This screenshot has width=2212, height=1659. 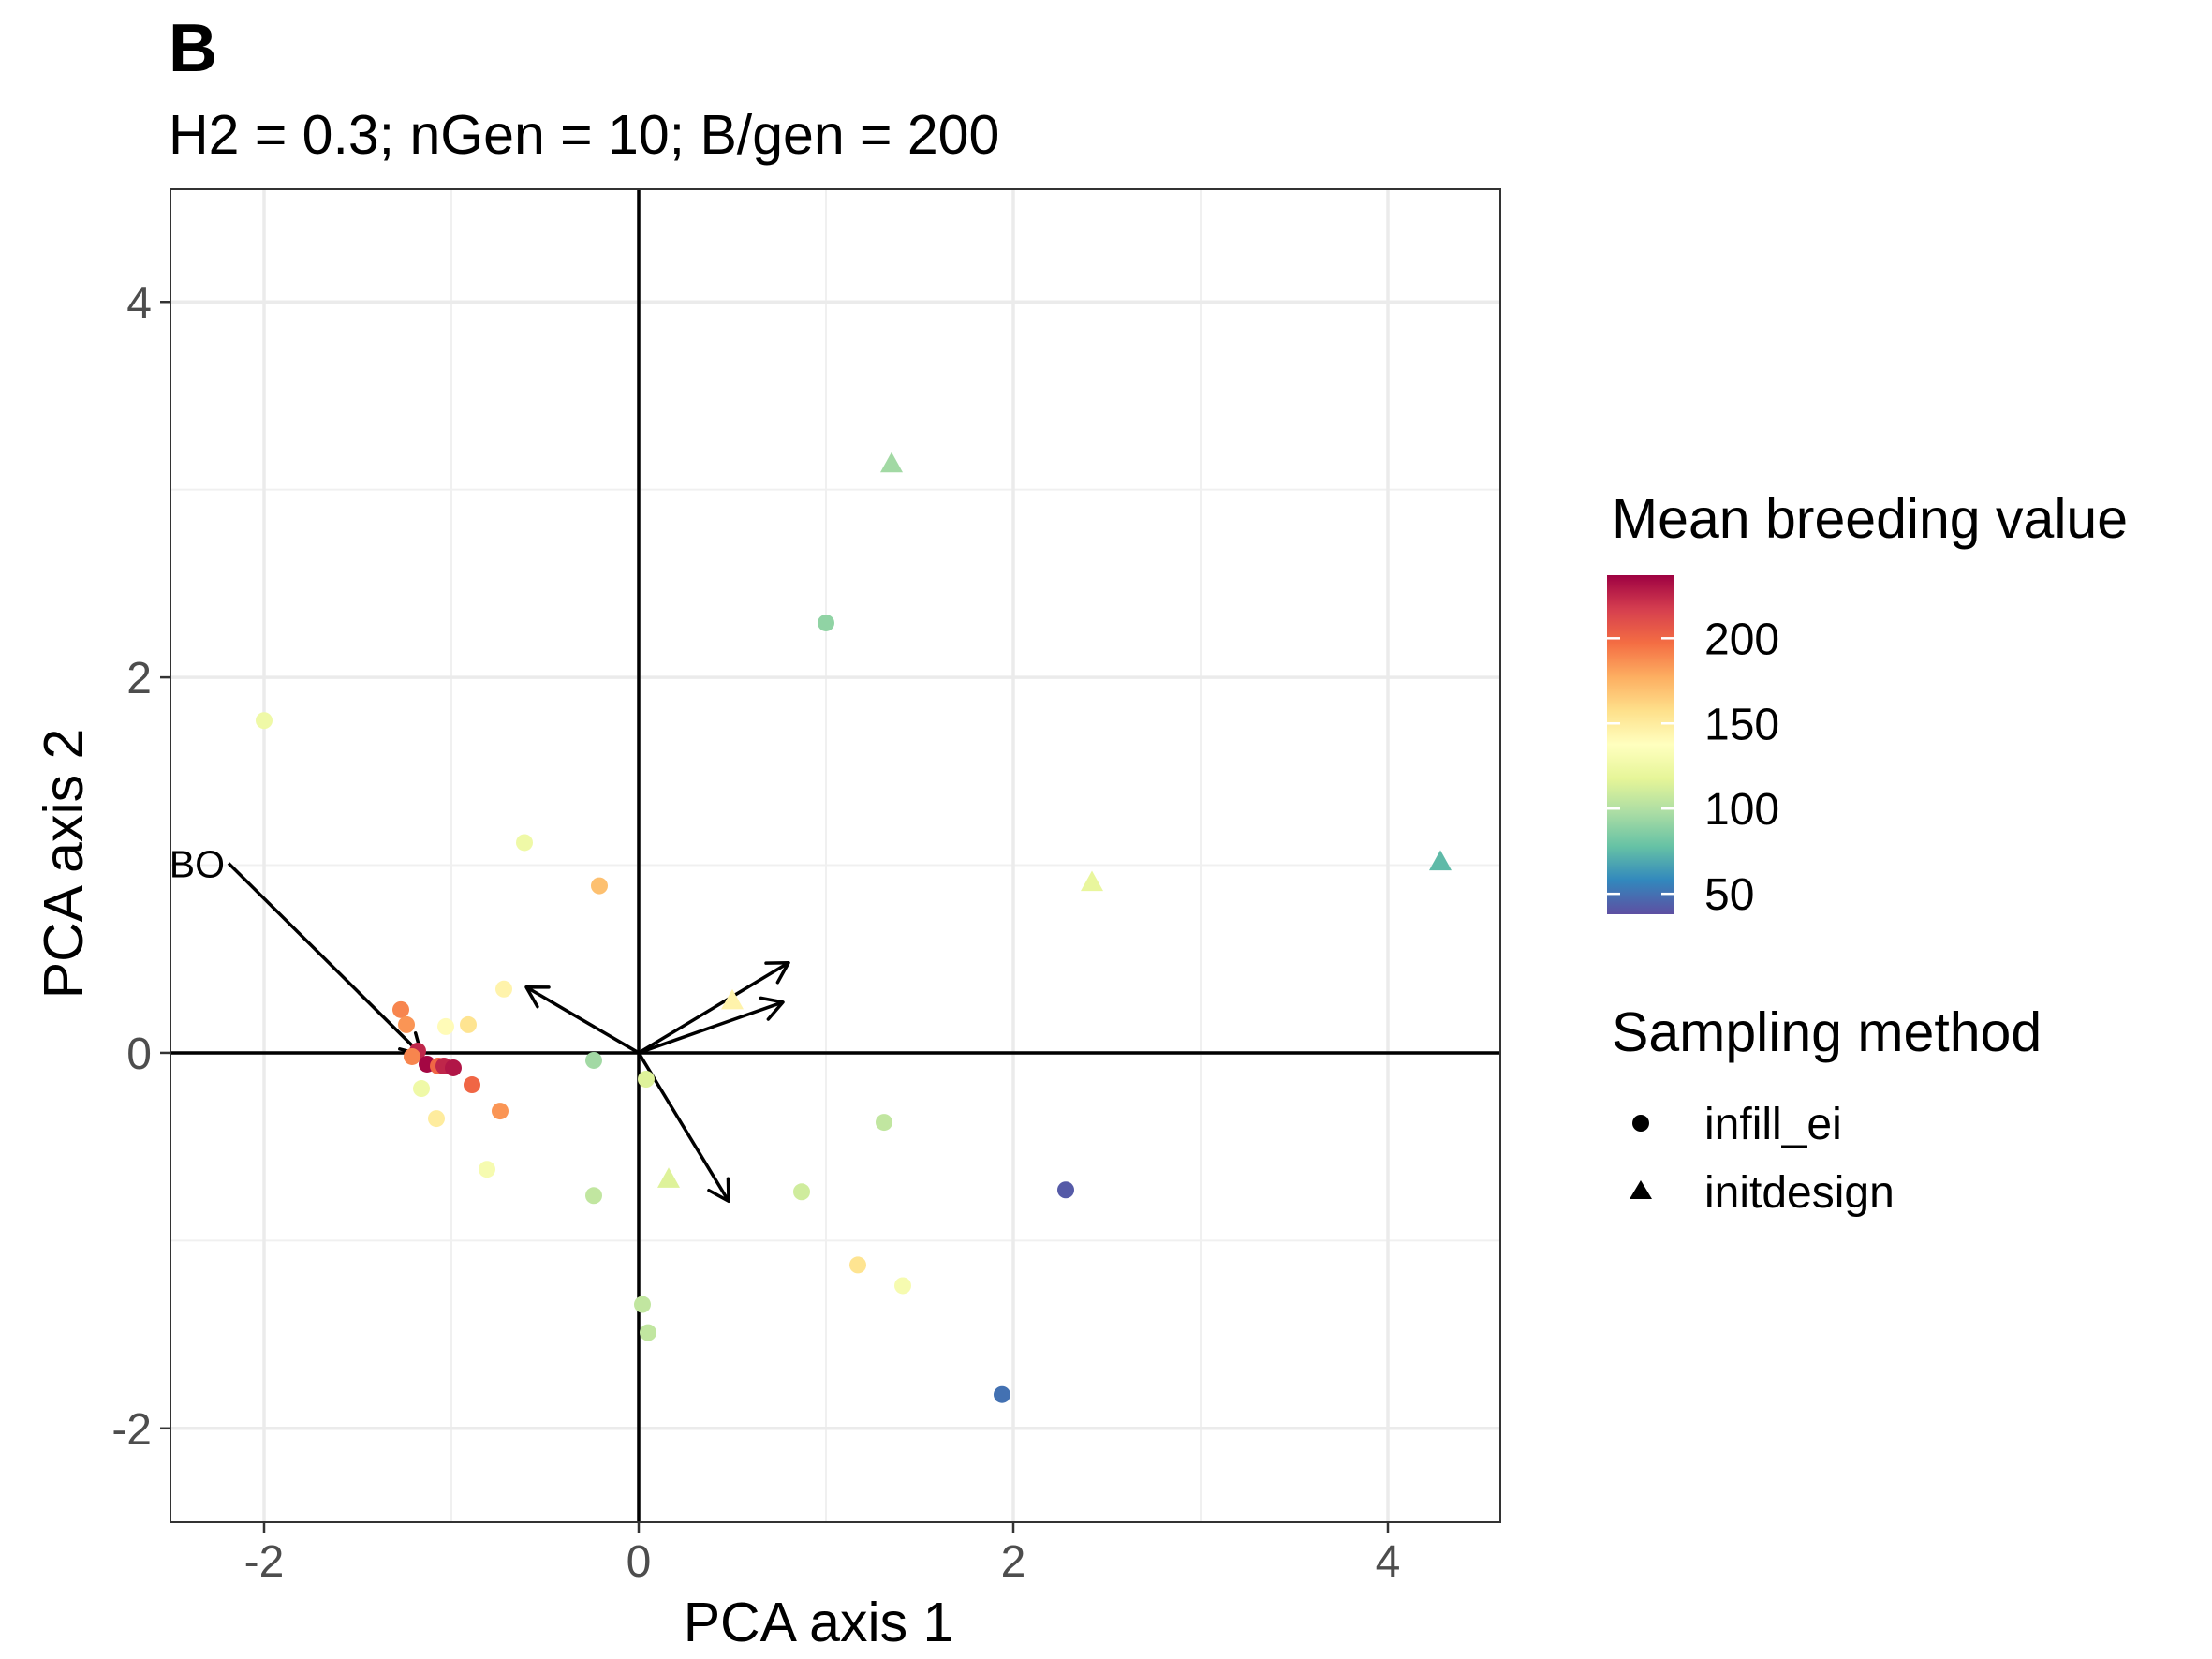 What do you see at coordinates (140, 867) in the screenshot?
I see `y-axis-ticks: -2 0 2 4` at bounding box center [140, 867].